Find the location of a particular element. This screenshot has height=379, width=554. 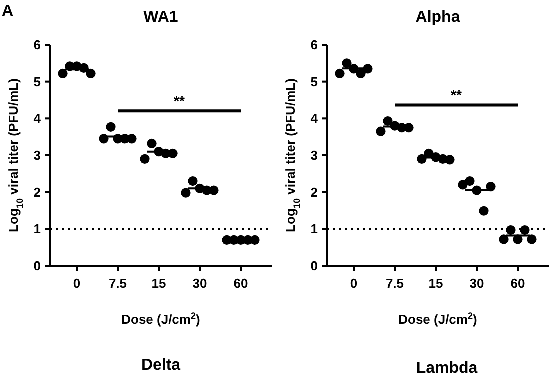

text: Lambda is located at coordinates (447, 368).